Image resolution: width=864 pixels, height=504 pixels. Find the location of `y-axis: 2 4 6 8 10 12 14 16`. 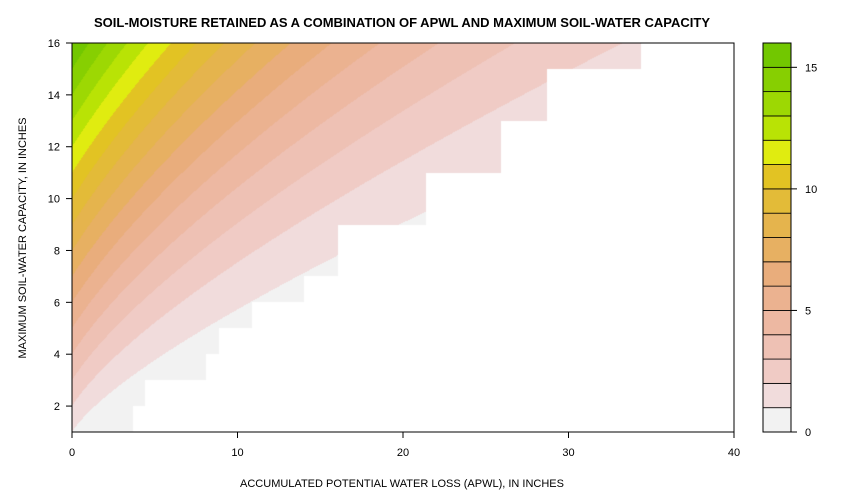

y-axis: 2 4 6 8 10 12 14 16 is located at coordinates (60, 225).